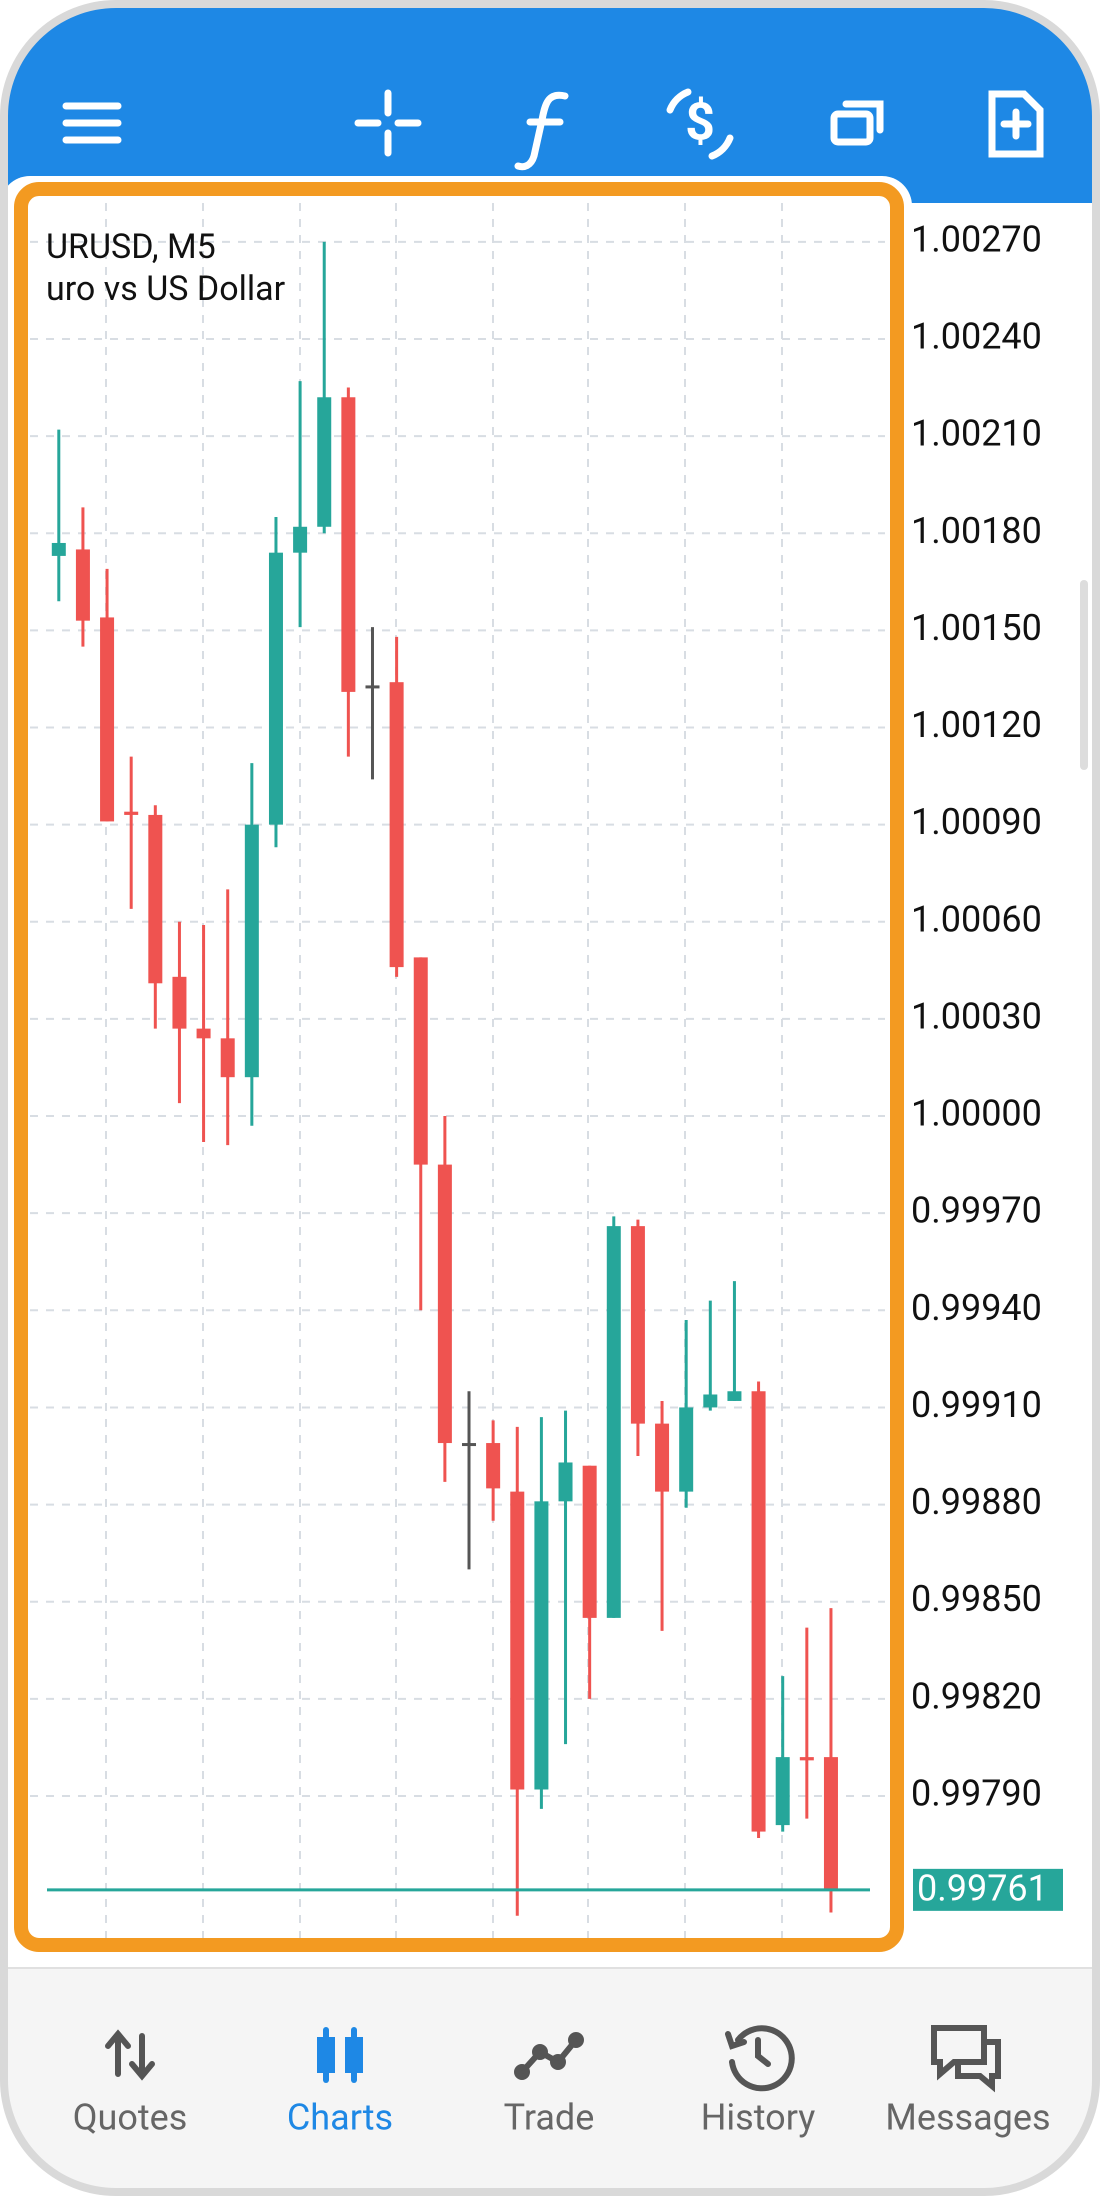  Describe the element at coordinates (976, 239) in the screenshot. I see `y-tick-label: 1.00270` at that location.